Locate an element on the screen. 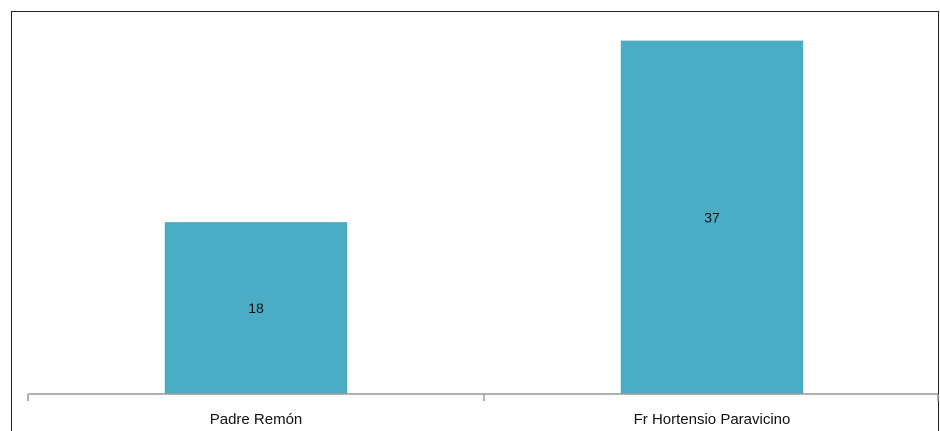  data-label: 37 is located at coordinates (712, 217).